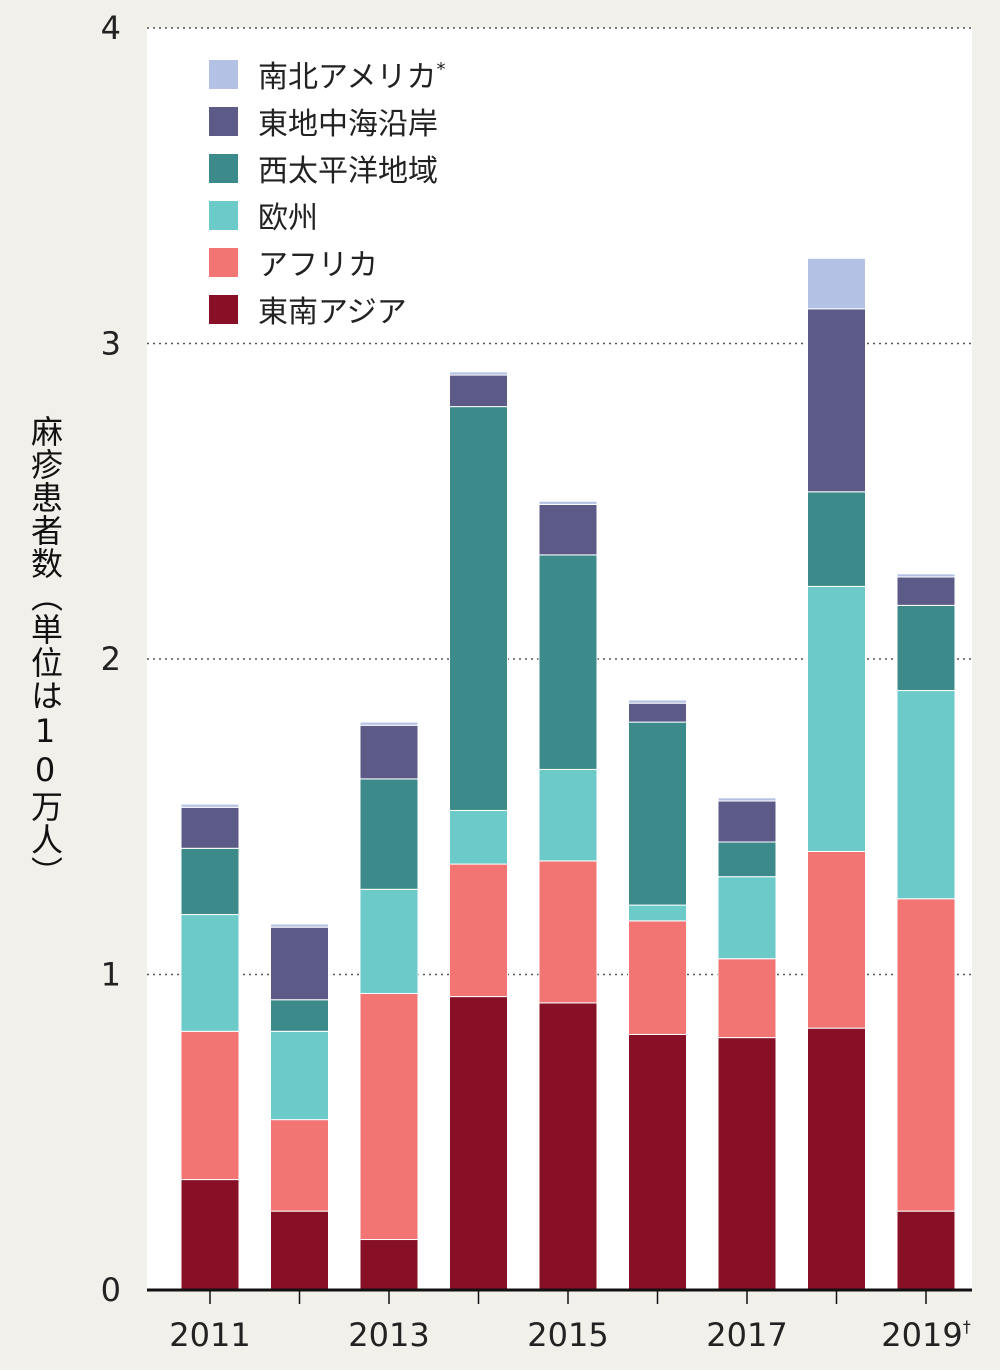 The image size is (1000, 1370). Describe the element at coordinates (567, 1335) in the screenshot. I see `x-tick-label-2015: 2015` at that location.